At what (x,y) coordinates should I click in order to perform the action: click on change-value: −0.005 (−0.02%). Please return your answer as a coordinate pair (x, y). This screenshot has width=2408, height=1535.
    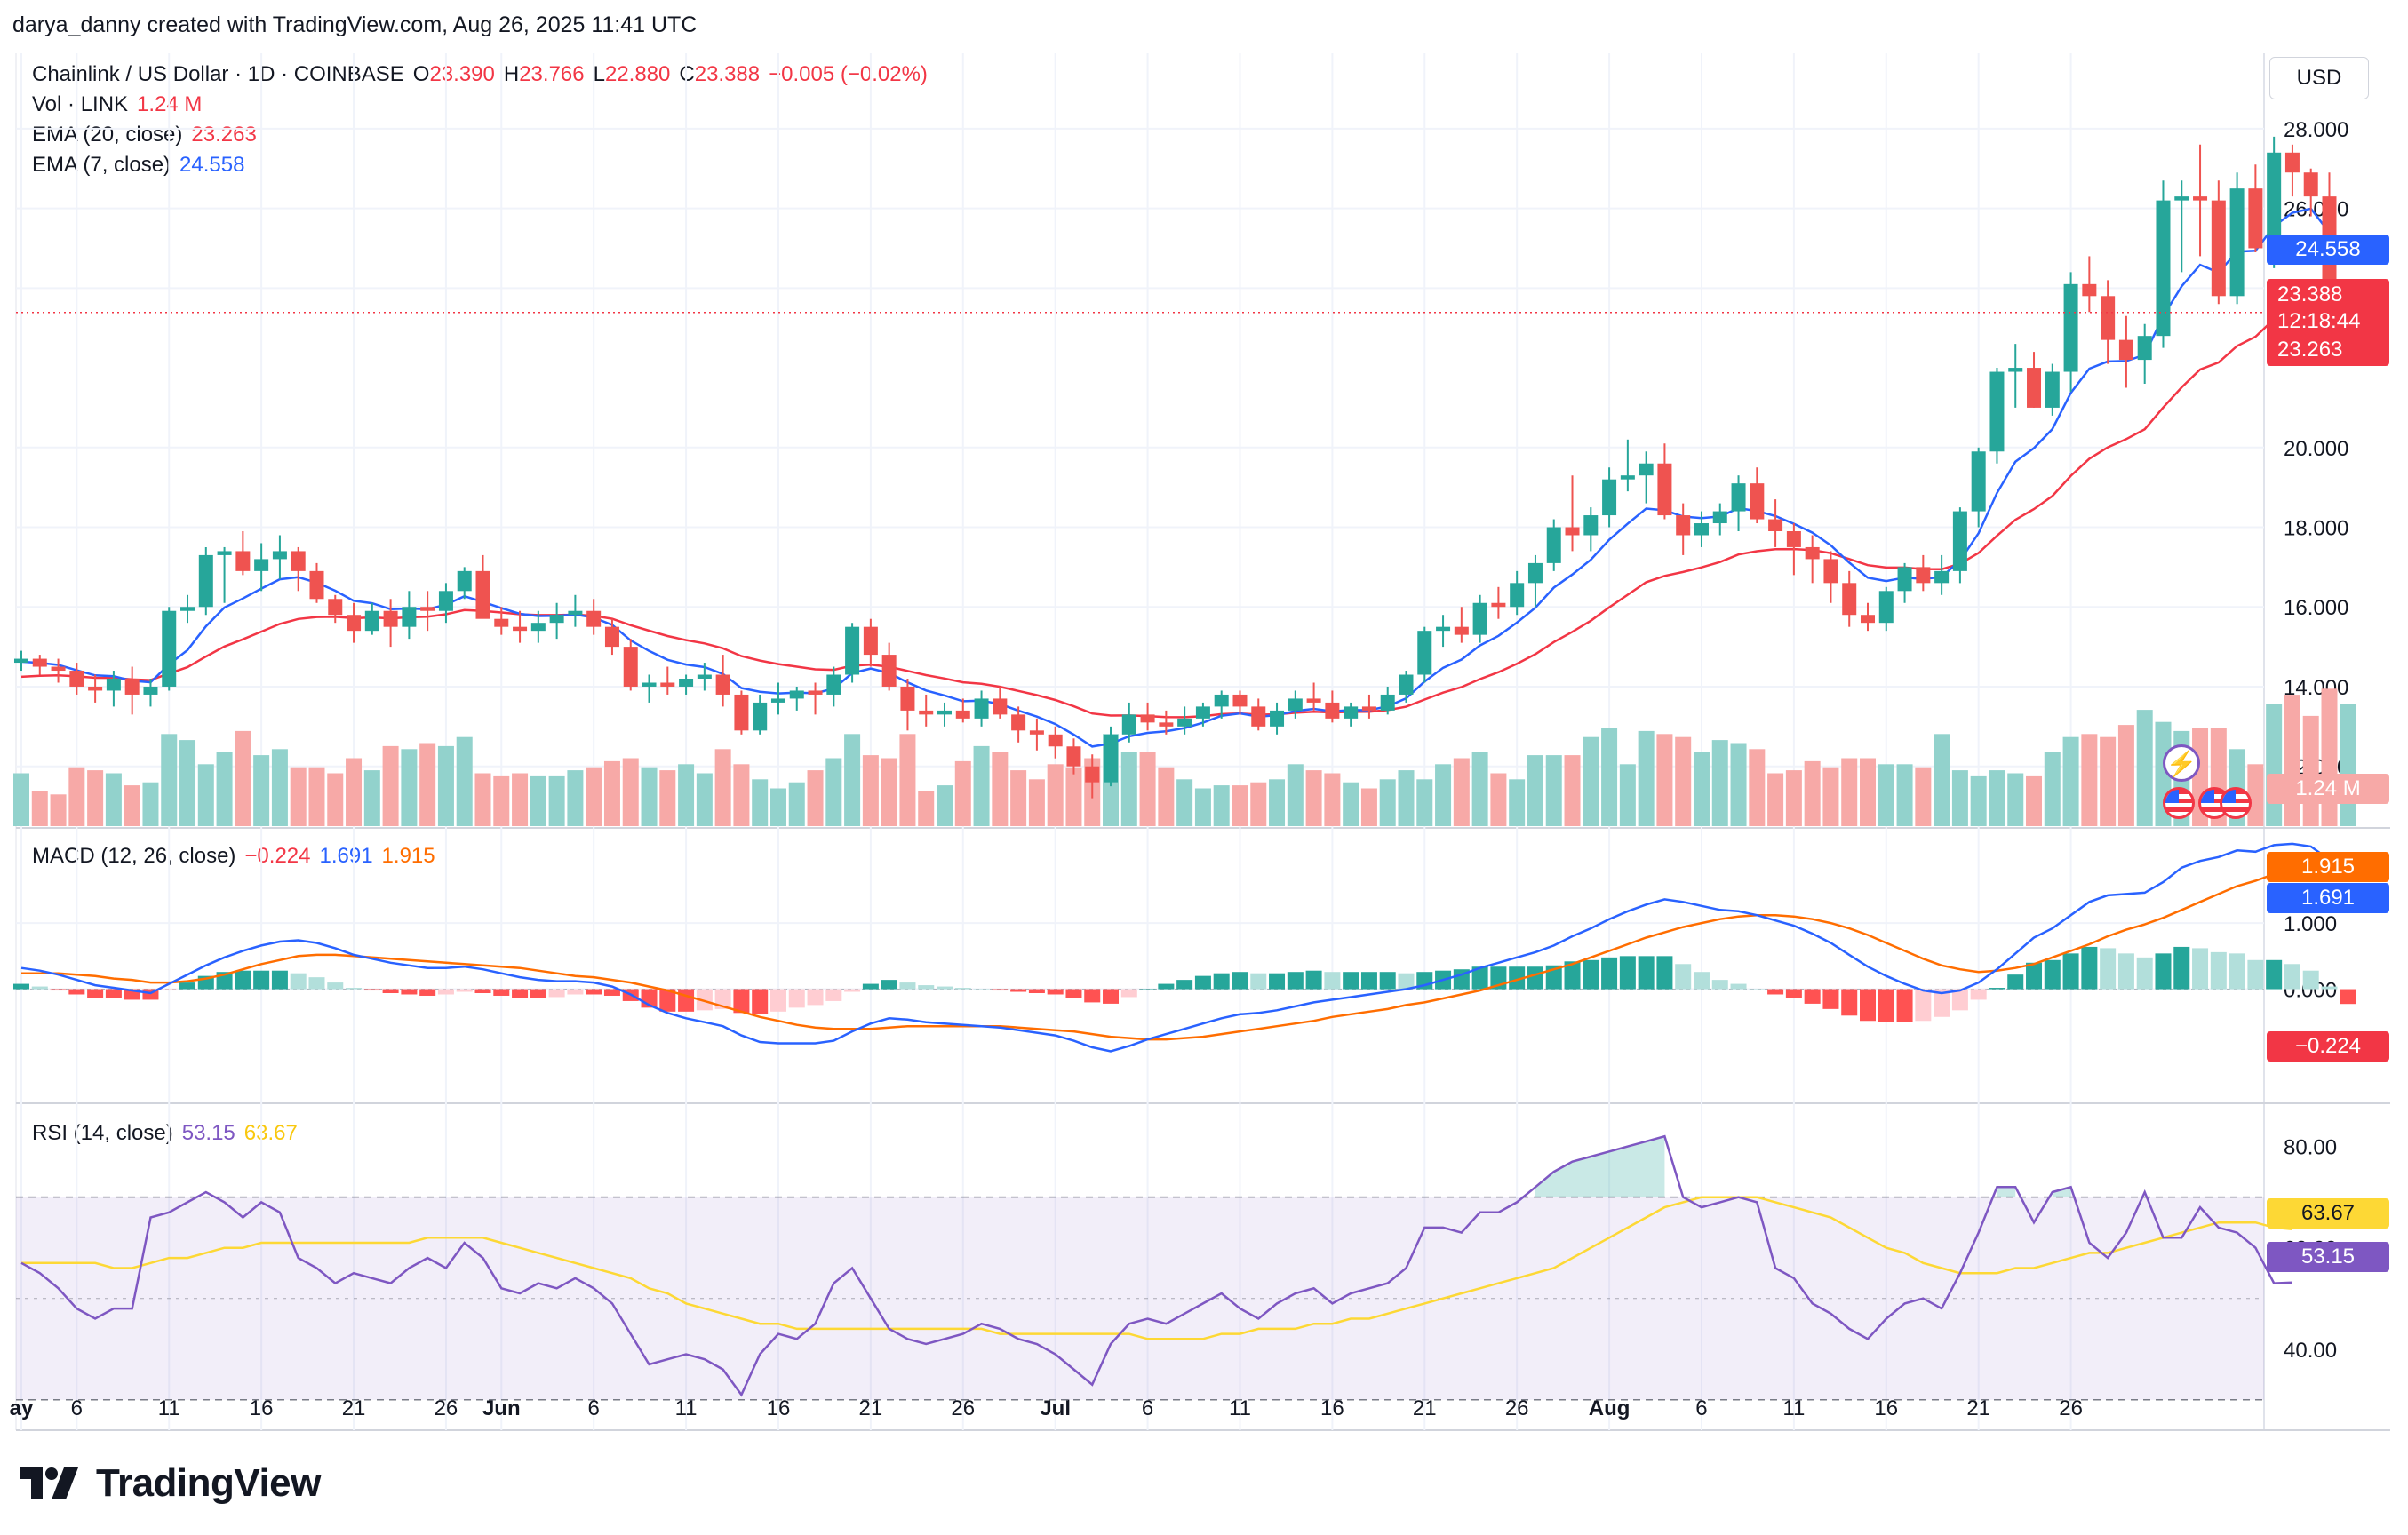
    Looking at the image, I should click on (848, 74).